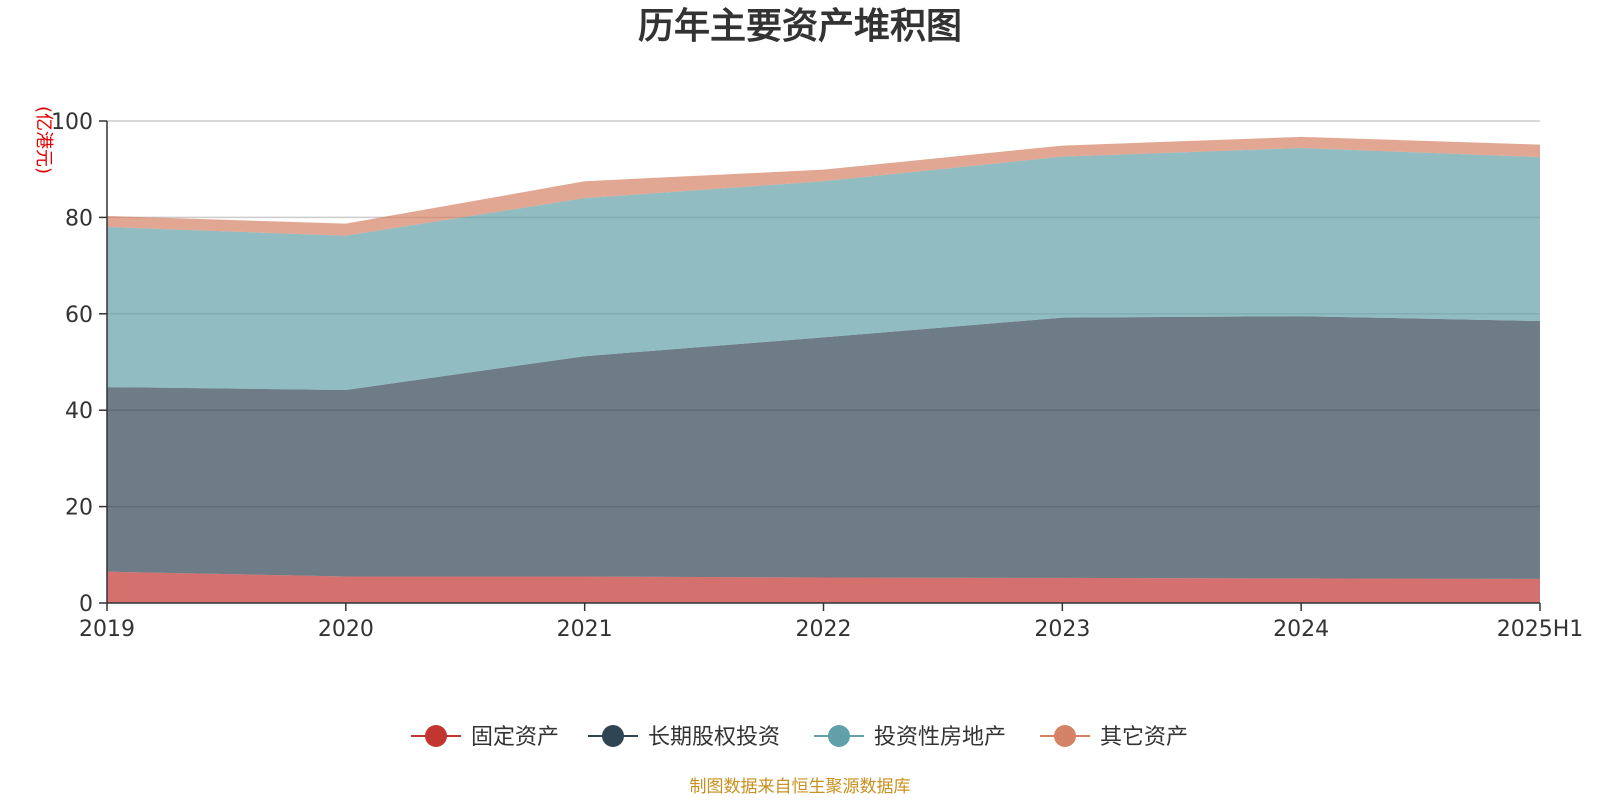 The height and width of the screenshot is (800, 1600). Describe the element at coordinates (585, 629) in the screenshot. I see `x-tick-label: 2021` at that location.